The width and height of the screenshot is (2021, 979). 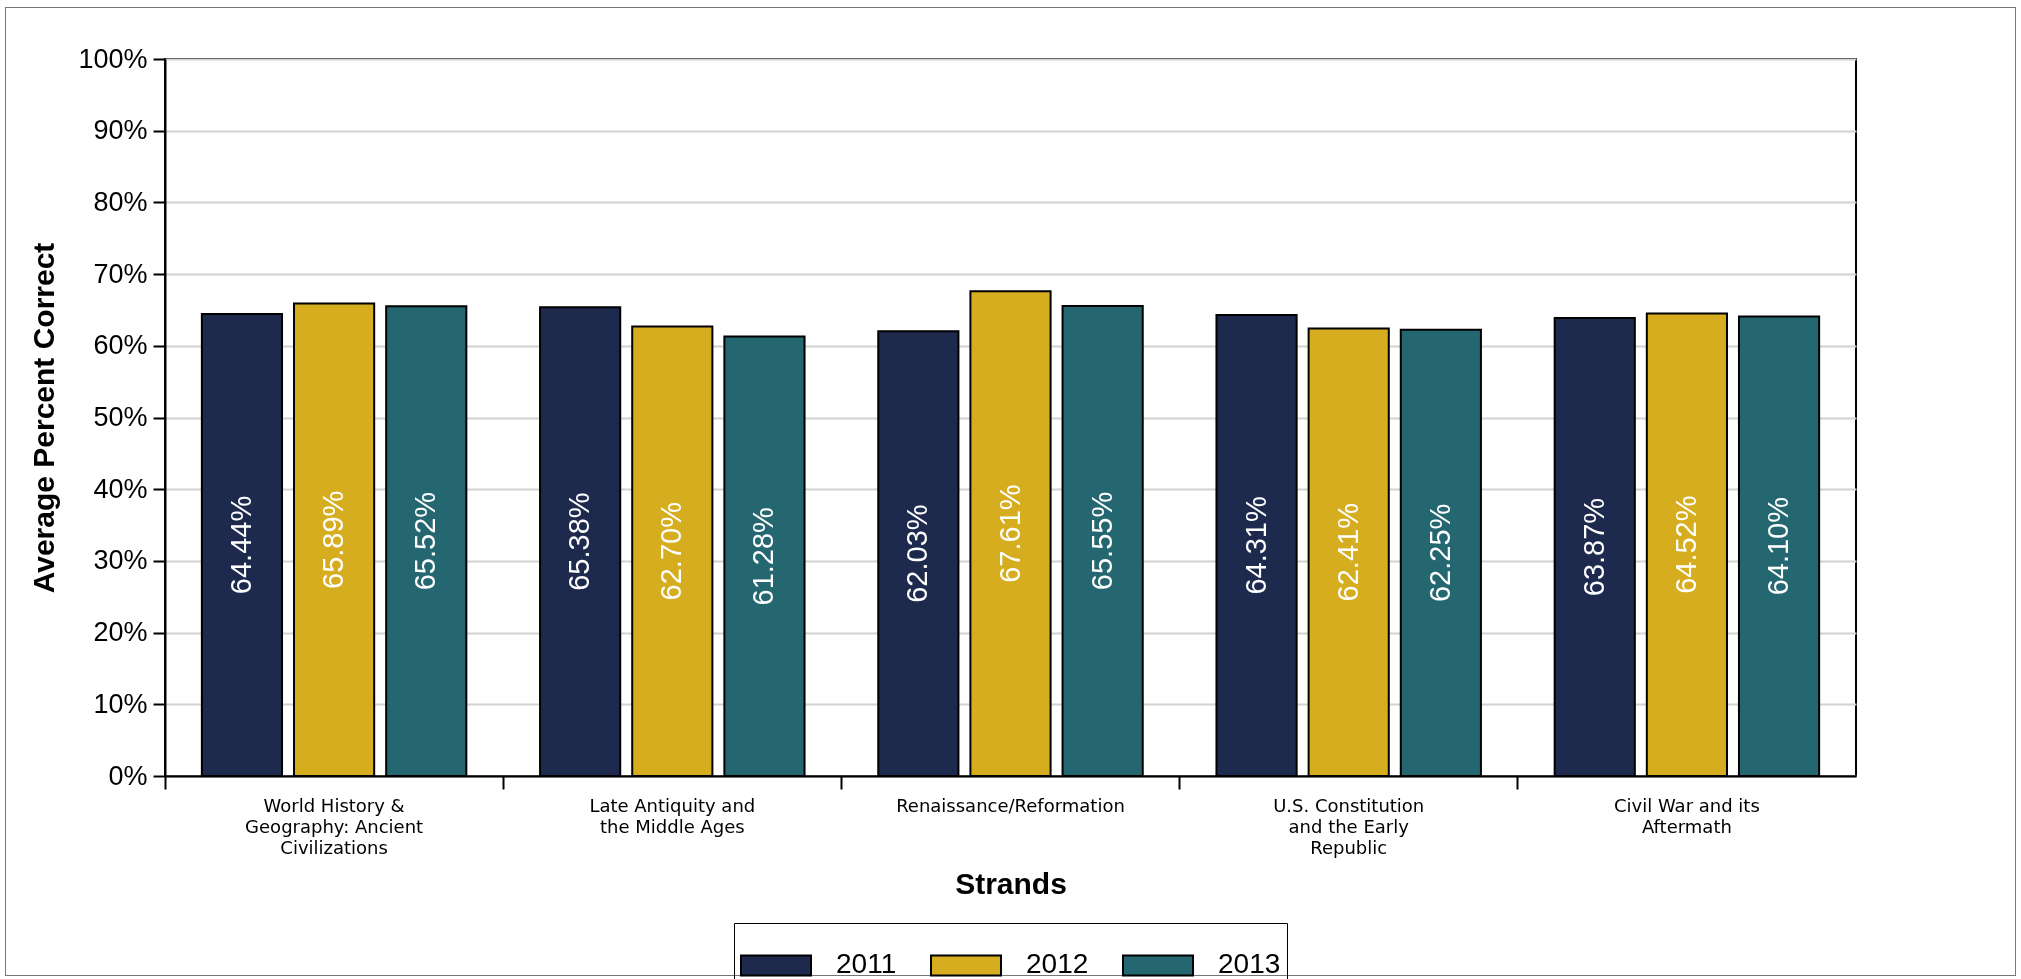 I want to click on legend-label: 2012, so click(x=1057, y=963).